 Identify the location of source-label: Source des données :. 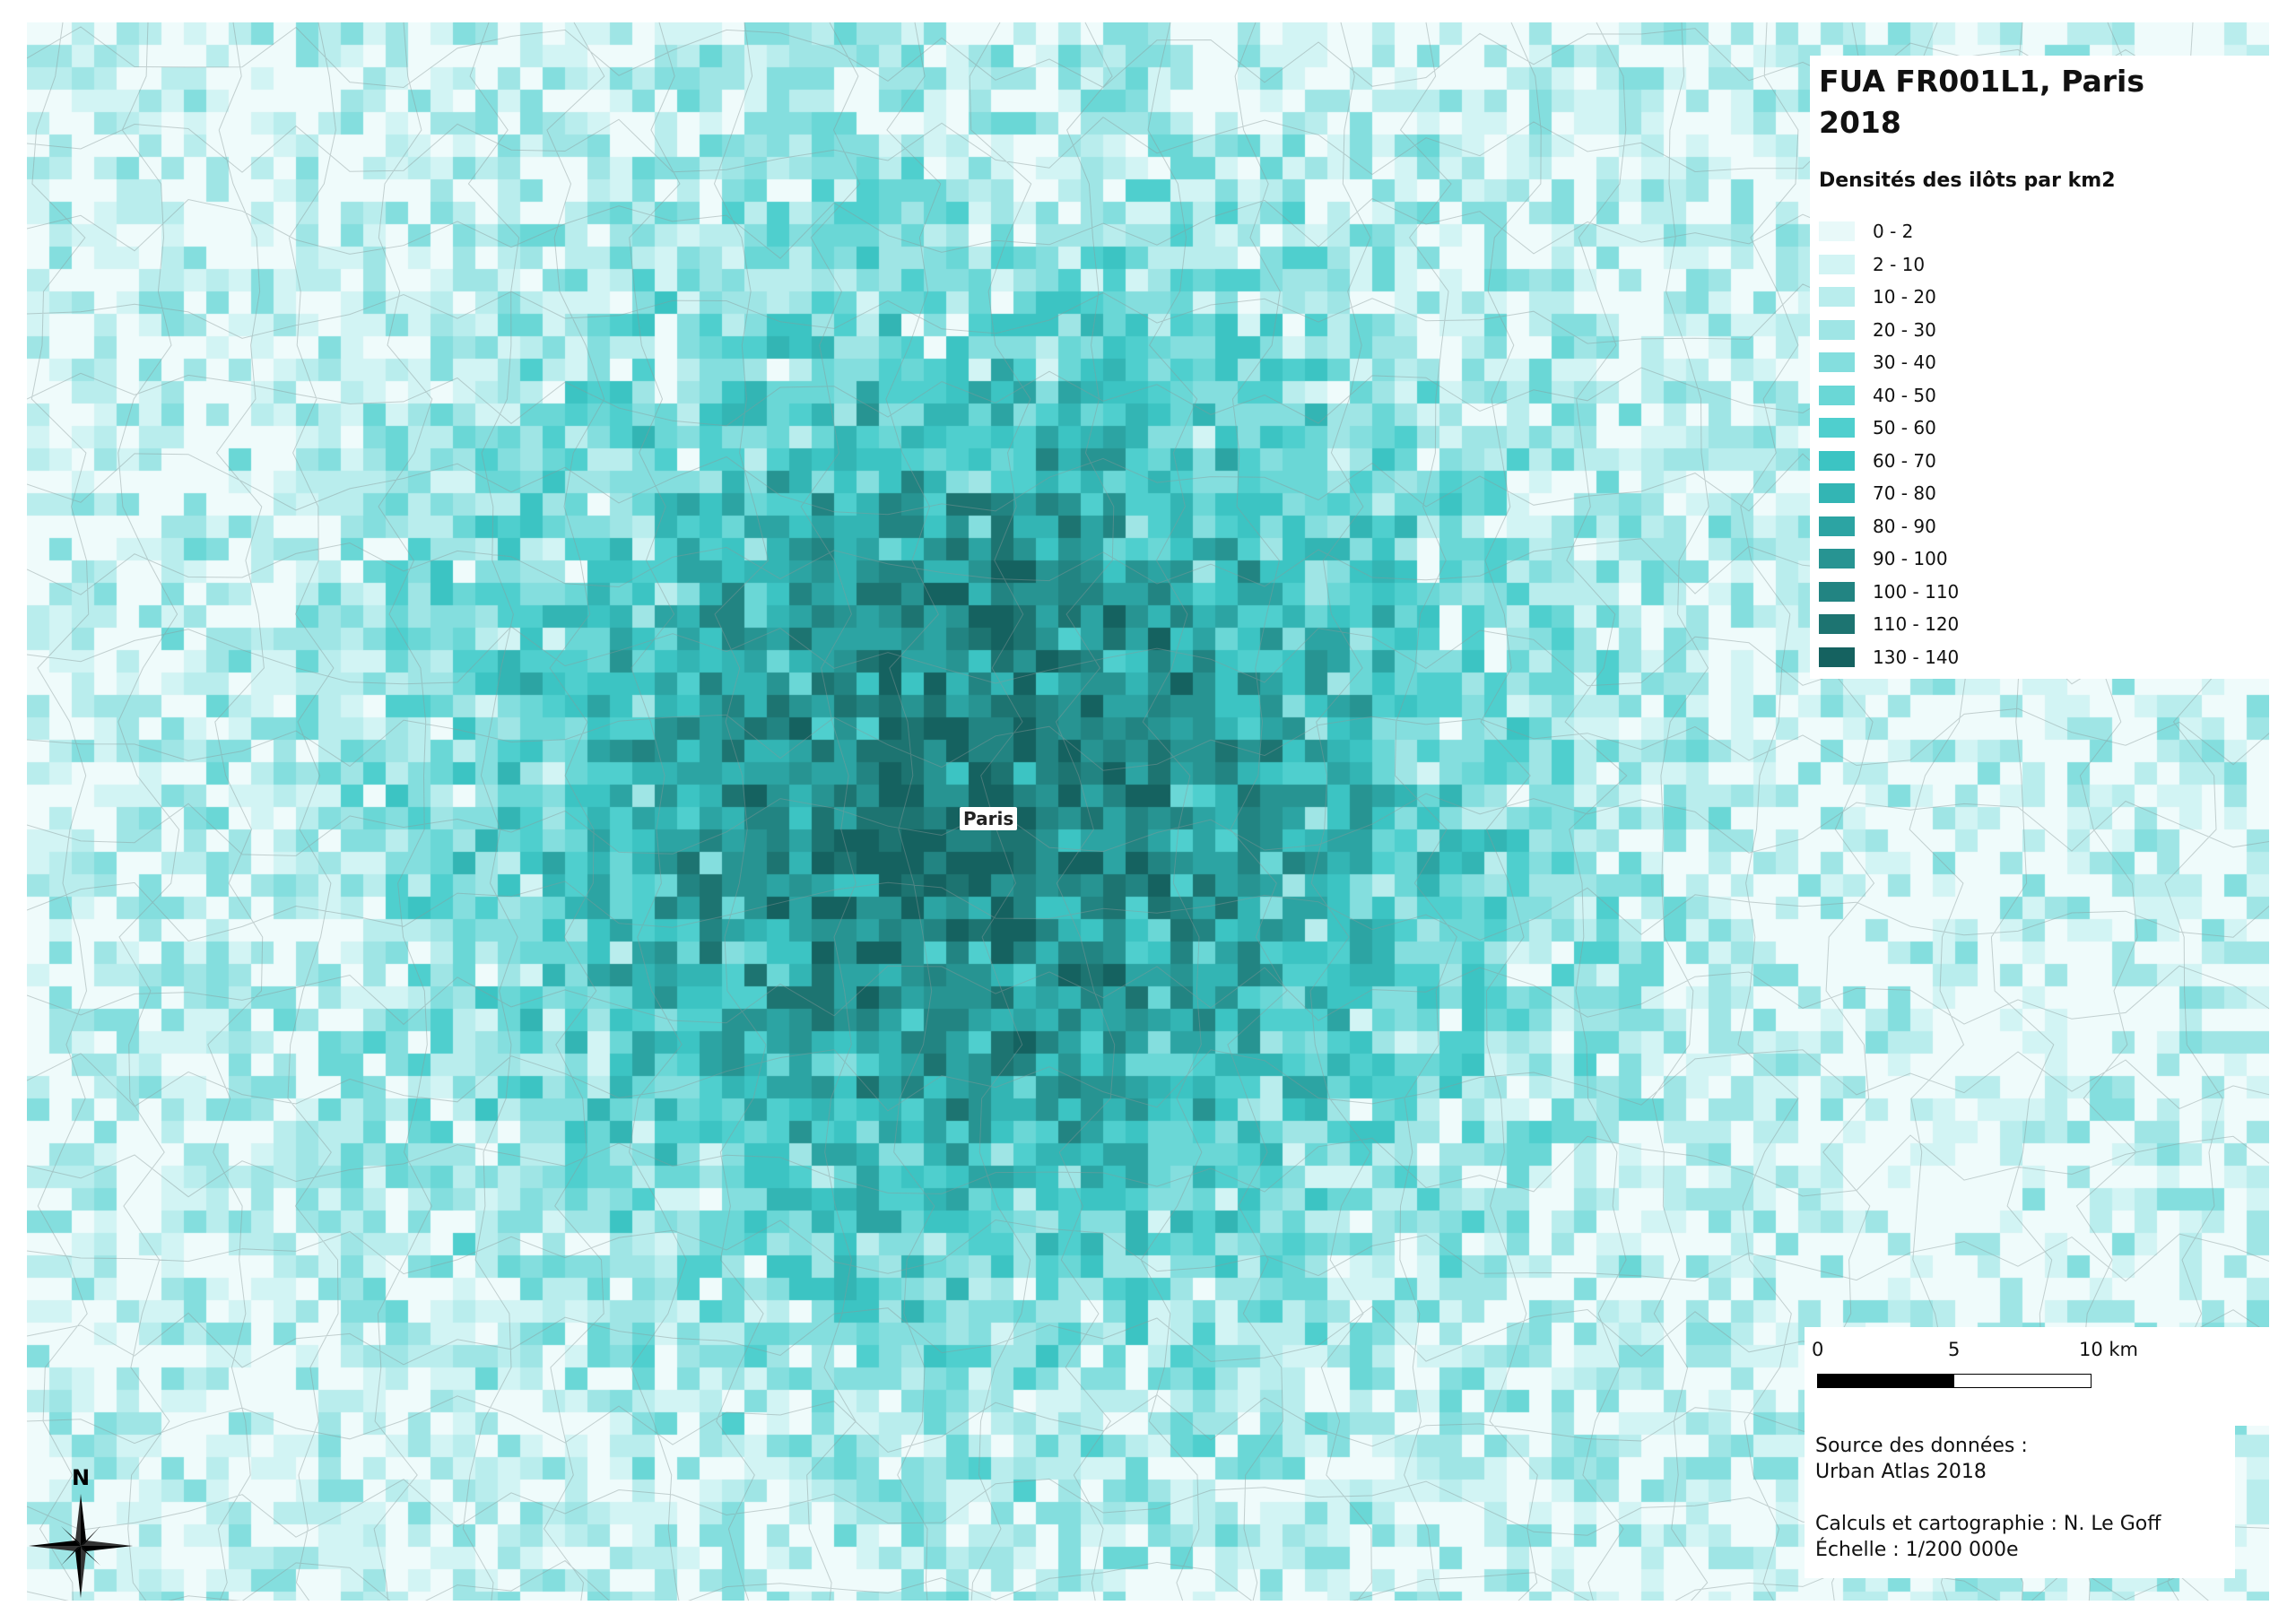
(1921, 1446).